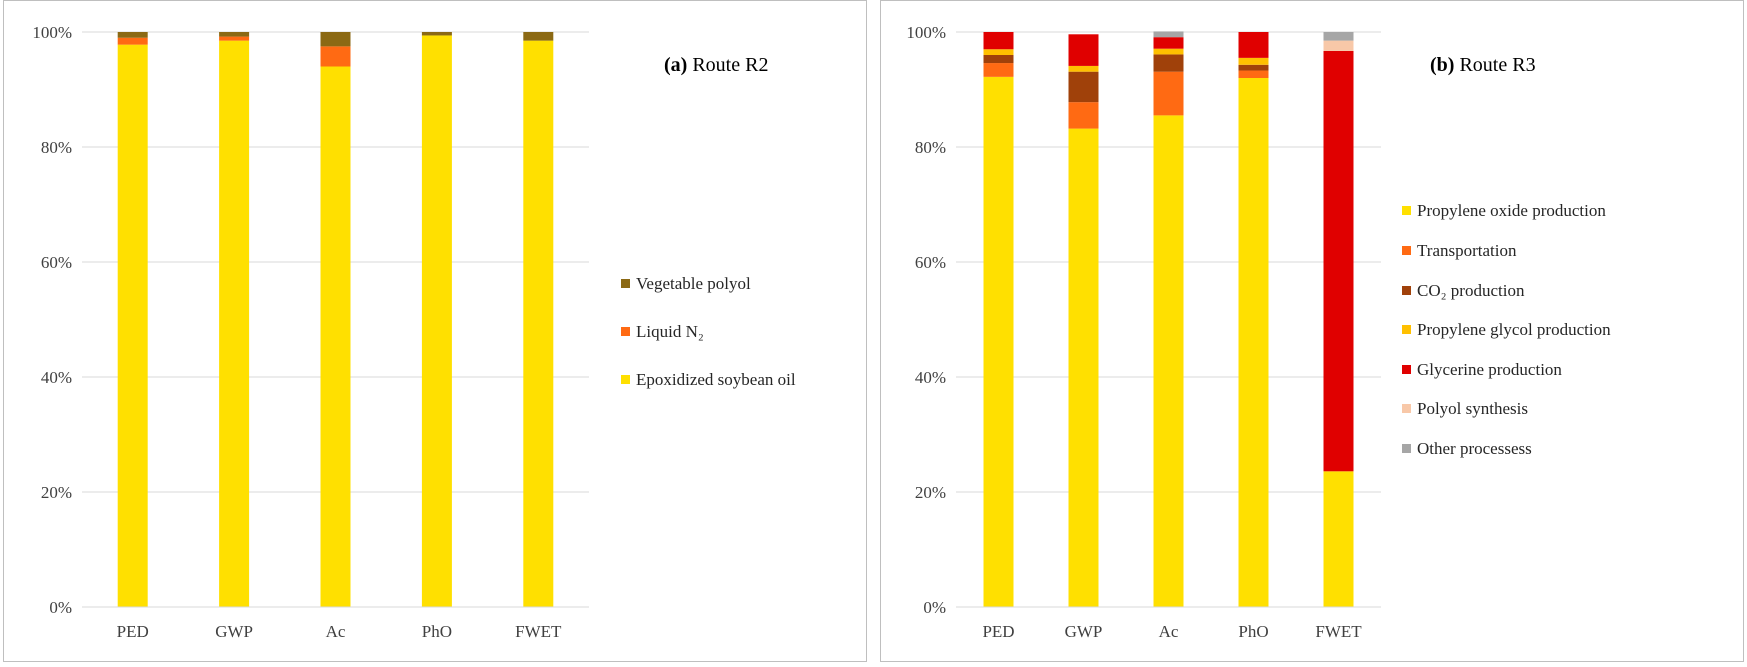 This screenshot has width=1747, height=667. Describe the element at coordinates (693, 283) in the screenshot. I see `legend-label: Vegetable polyol` at that location.